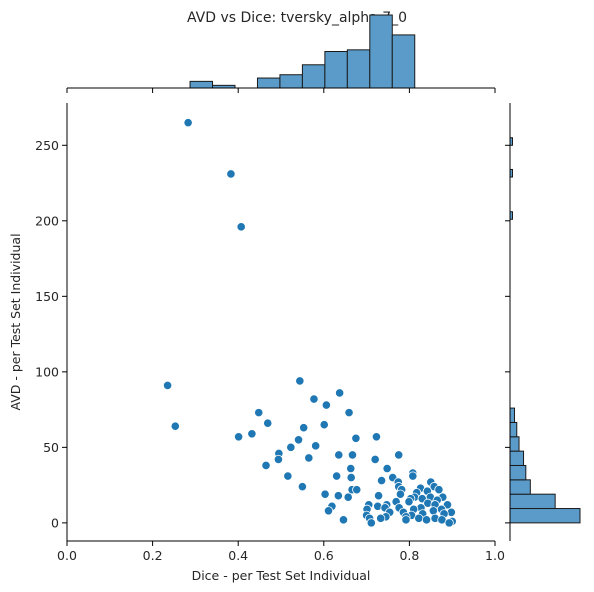 This screenshot has width=594, height=592. What do you see at coordinates (545, 330) in the screenshot?
I see `right-marginal-histogram` at bounding box center [545, 330].